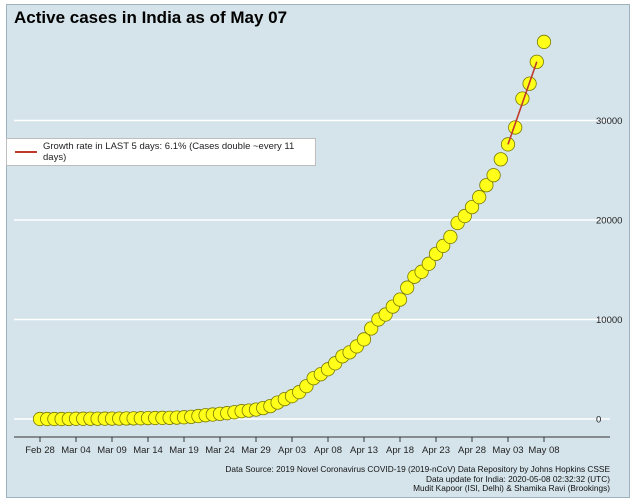 Image resolution: width=640 pixels, height=504 pixels. I want to click on y-tick-label: 30000, so click(609, 121).